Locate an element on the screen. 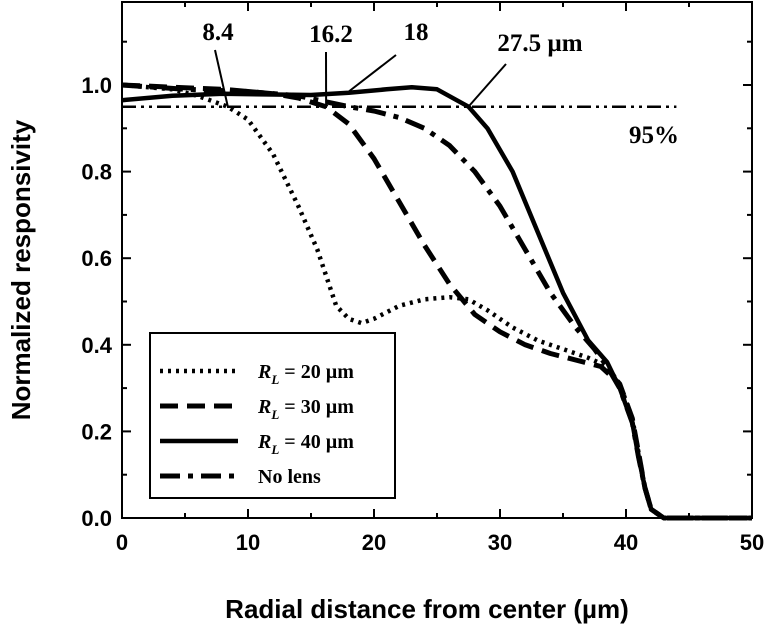 Image resolution: width=772 pixels, height=641 pixels. legend: RL = 20 µm RL = 30 µm RL = 40 µm No lens is located at coordinates (272, 415).